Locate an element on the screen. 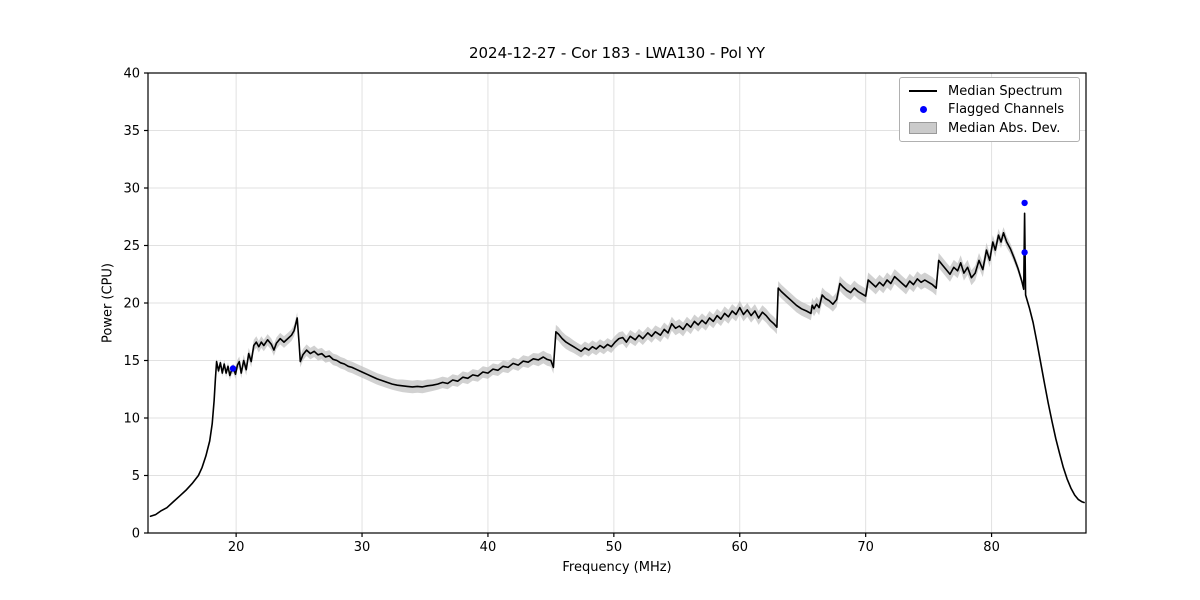 This screenshot has height=600, width=1200. legend-item-median-abs-dev: Median Abs. Dev. is located at coordinates (990, 128).